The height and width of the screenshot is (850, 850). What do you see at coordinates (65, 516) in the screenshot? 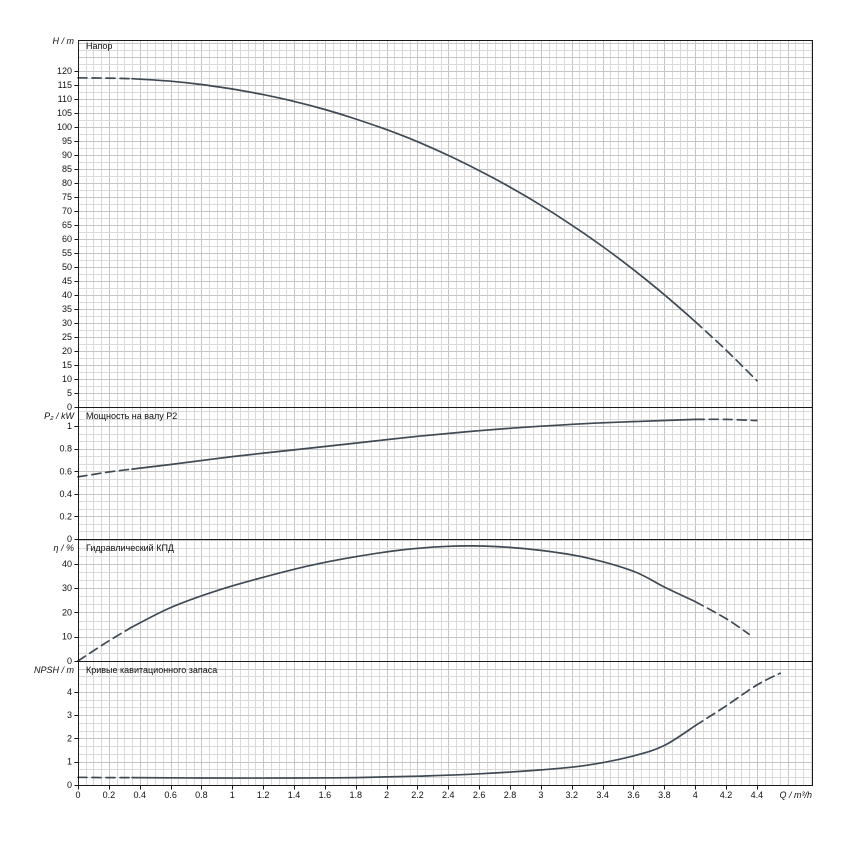
I see `y-tick-label: 0.2` at bounding box center [65, 516].